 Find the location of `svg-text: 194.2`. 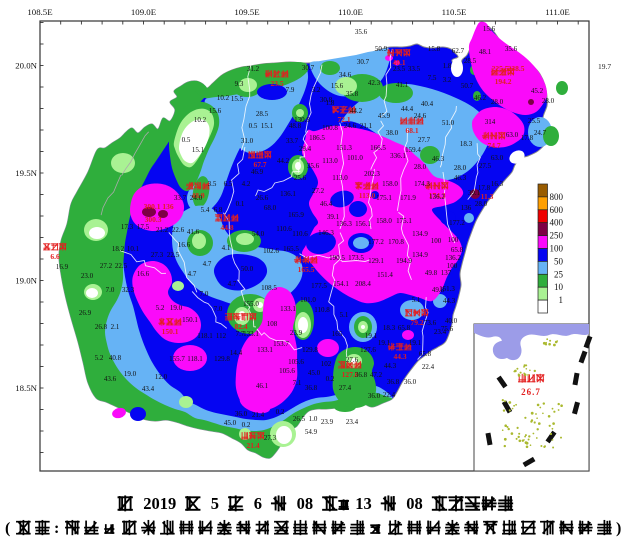

svg-text: 194.2 is located at coordinates (503, 81).